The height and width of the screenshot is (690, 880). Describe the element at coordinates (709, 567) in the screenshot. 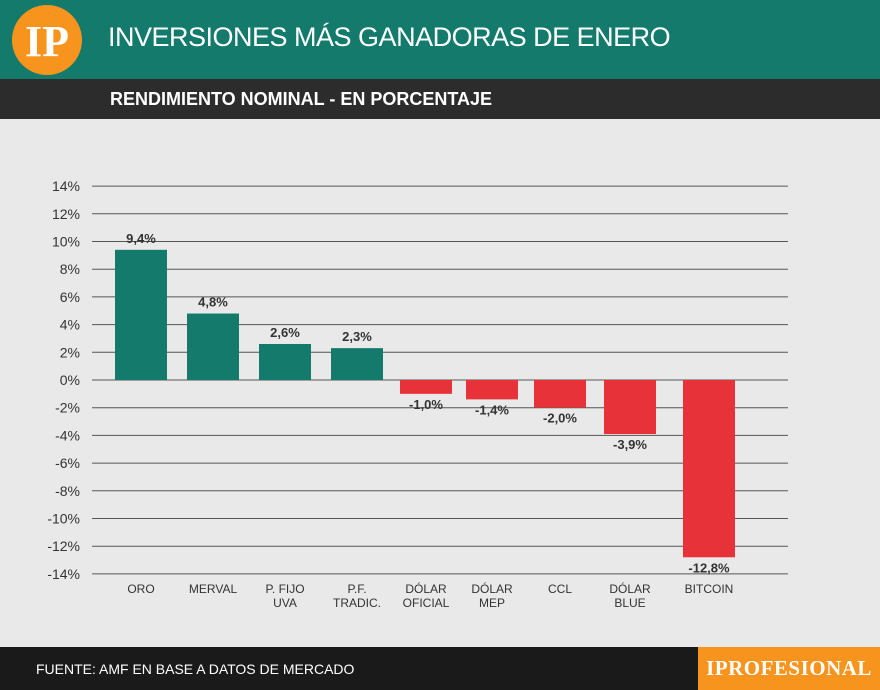

I see `data-label: -12,8%` at that location.